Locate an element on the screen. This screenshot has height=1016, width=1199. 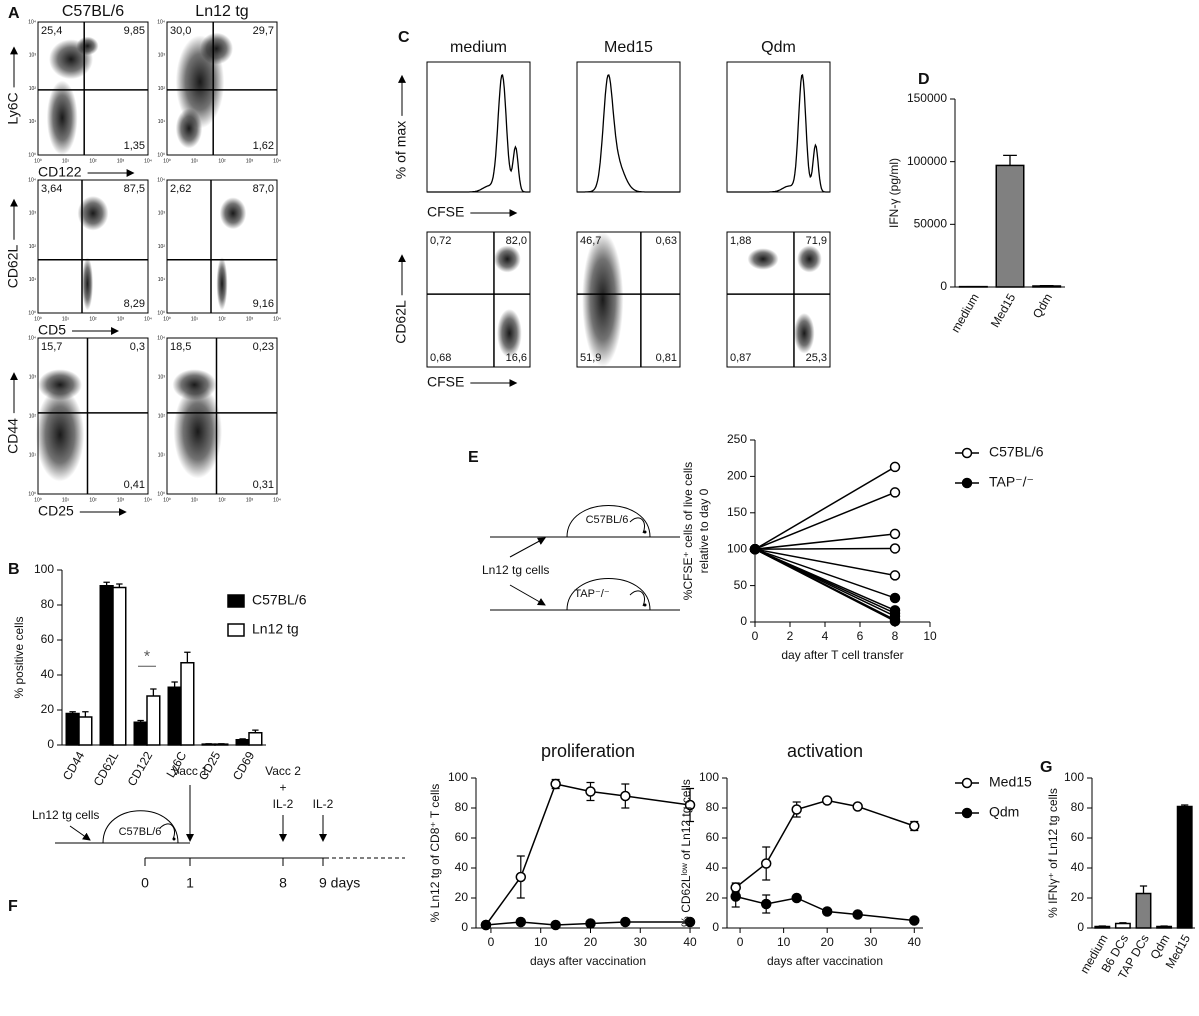
x-tick-label: 10 is located at coordinates (930, 636).